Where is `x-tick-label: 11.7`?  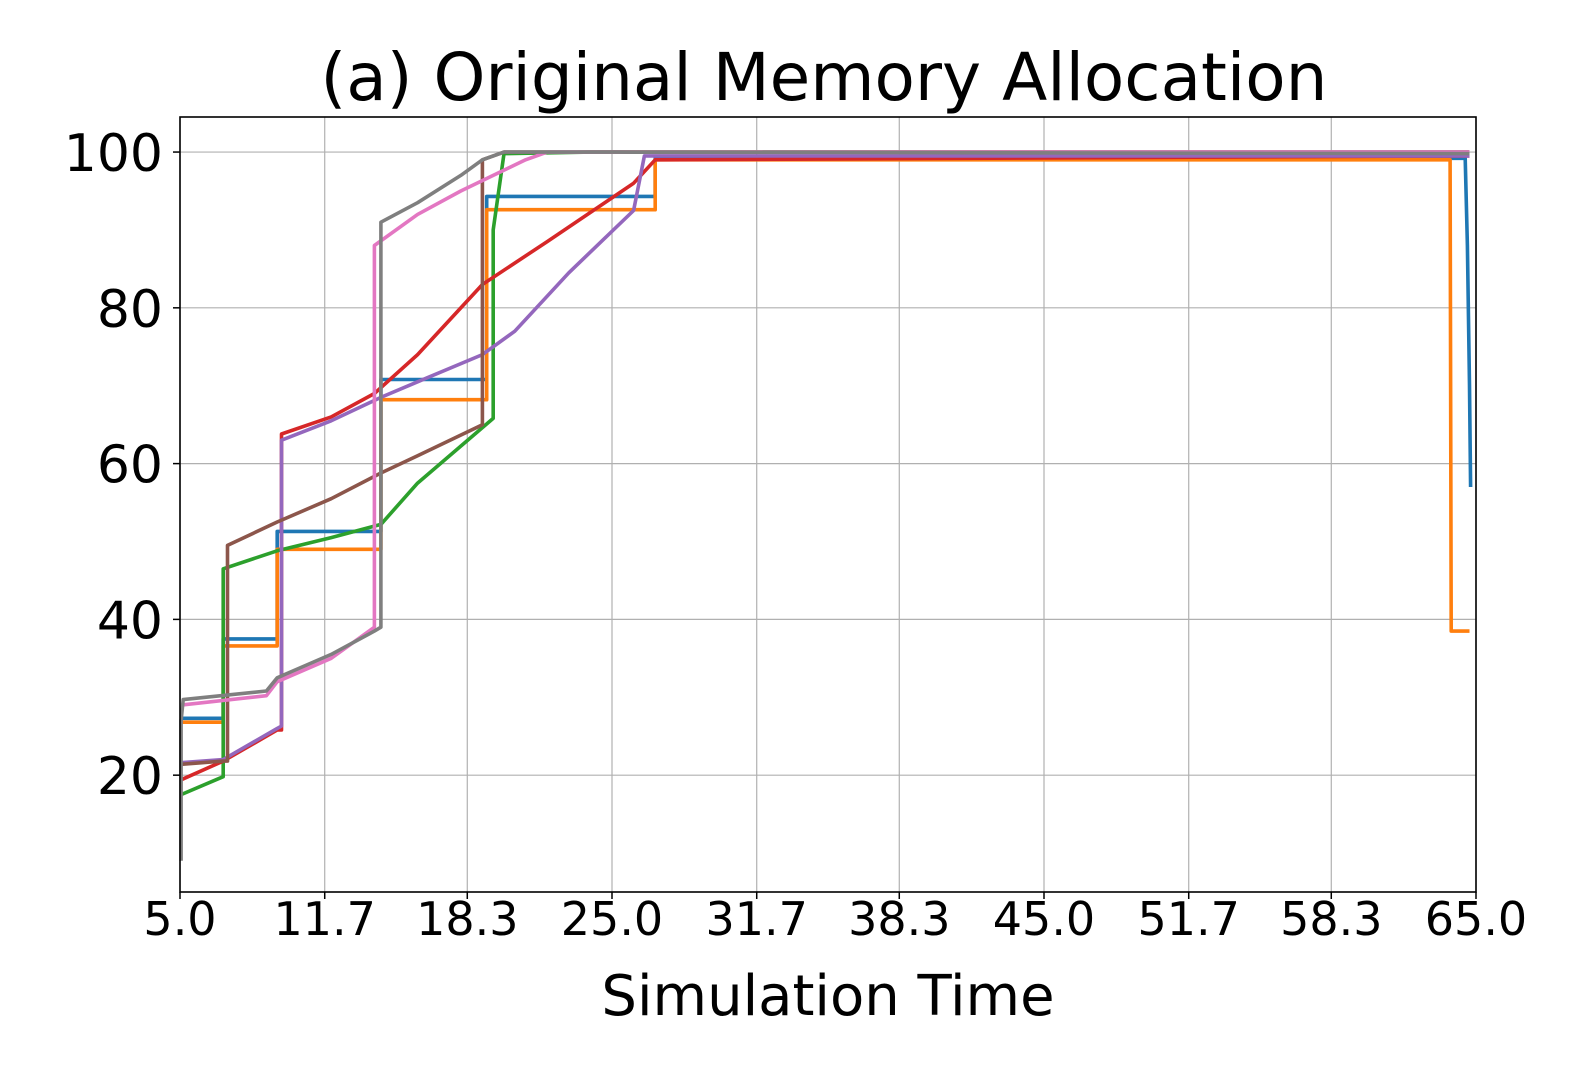 x-tick-label: 11.7 is located at coordinates (325, 919).